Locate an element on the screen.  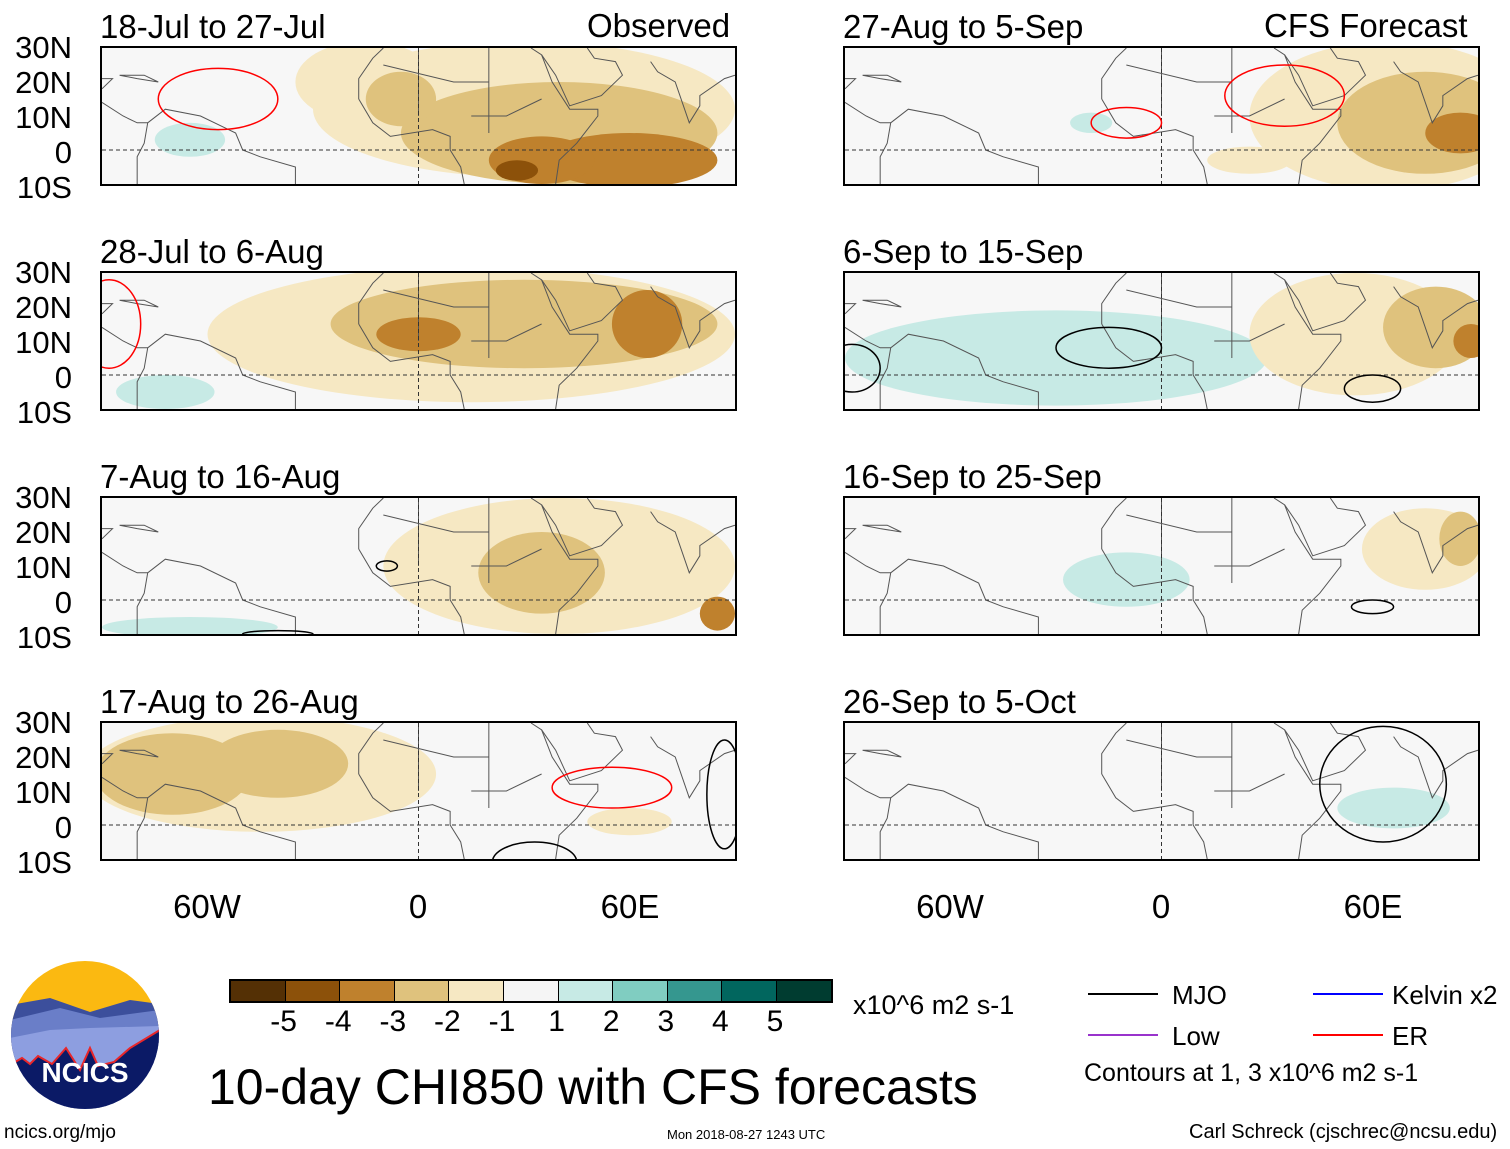
site-url: ncics.org/mjo is located at coordinates (60, 1132).